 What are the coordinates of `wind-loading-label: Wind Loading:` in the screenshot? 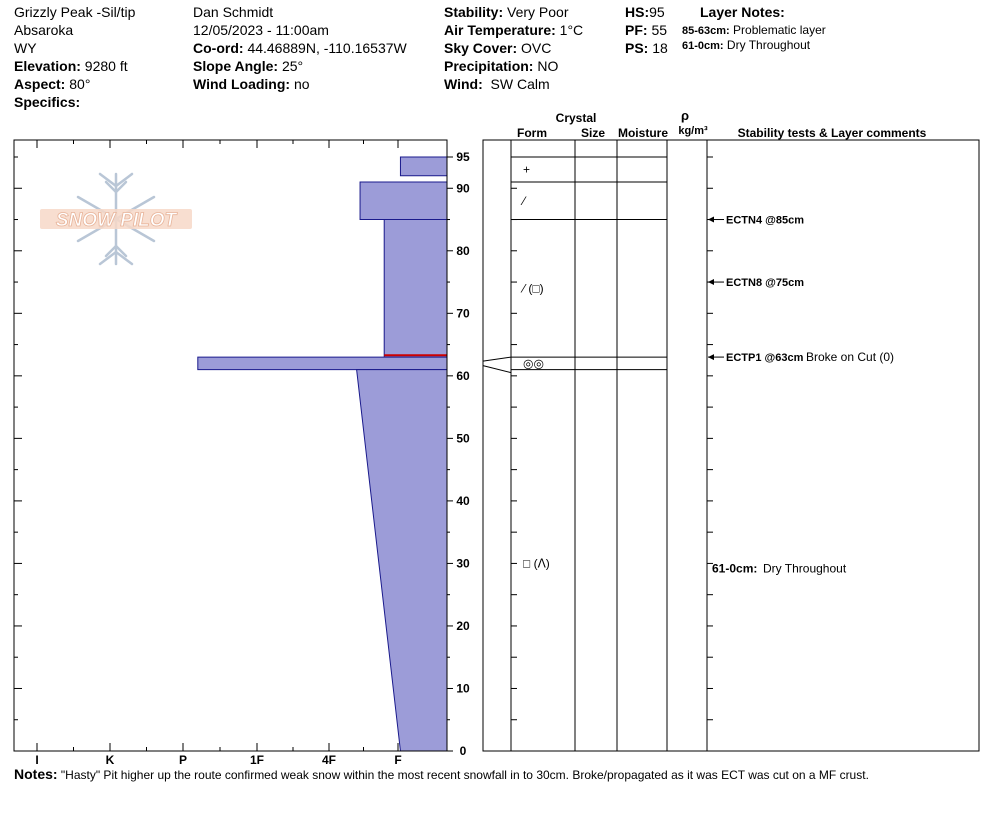 It's located at (242, 84).